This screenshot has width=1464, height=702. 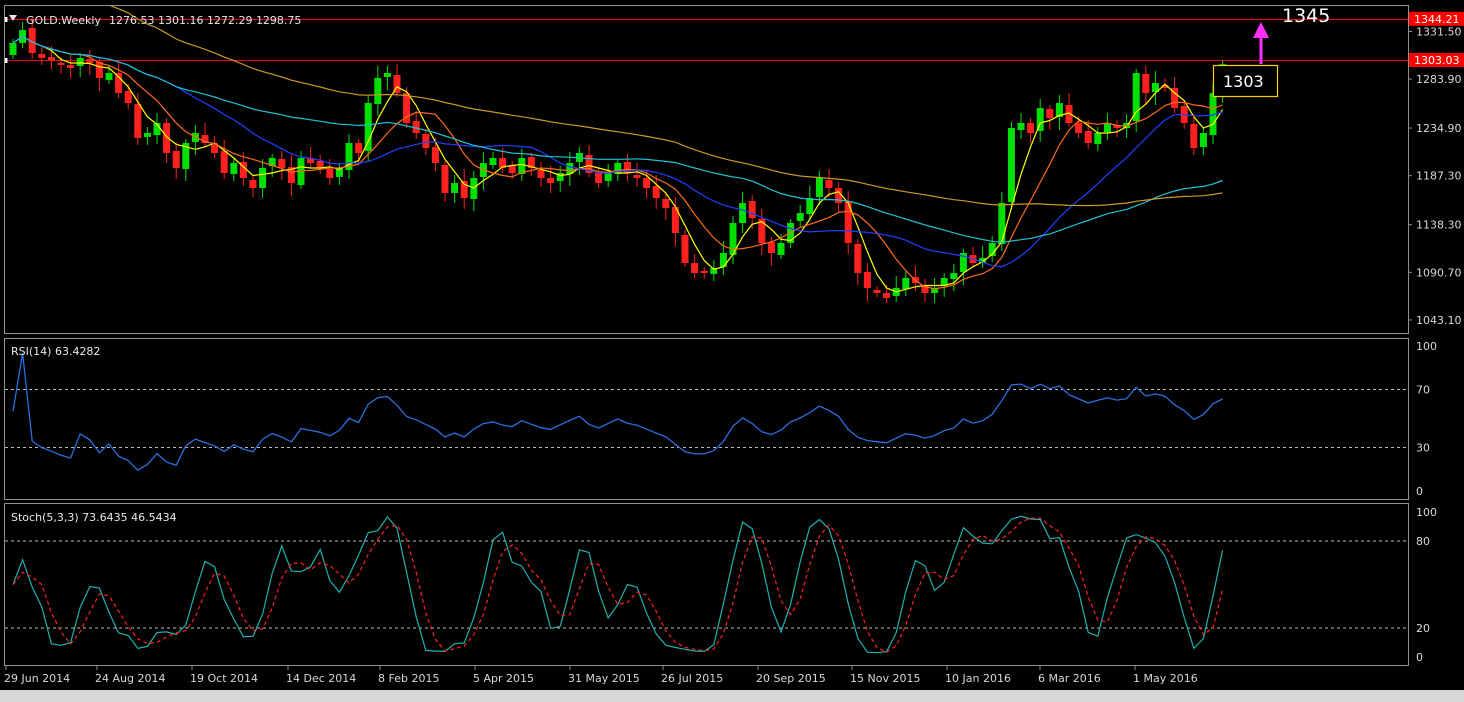 What do you see at coordinates (692, 678) in the screenshot?
I see `time-tick-label: 26 Jul 2015` at bounding box center [692, 678].